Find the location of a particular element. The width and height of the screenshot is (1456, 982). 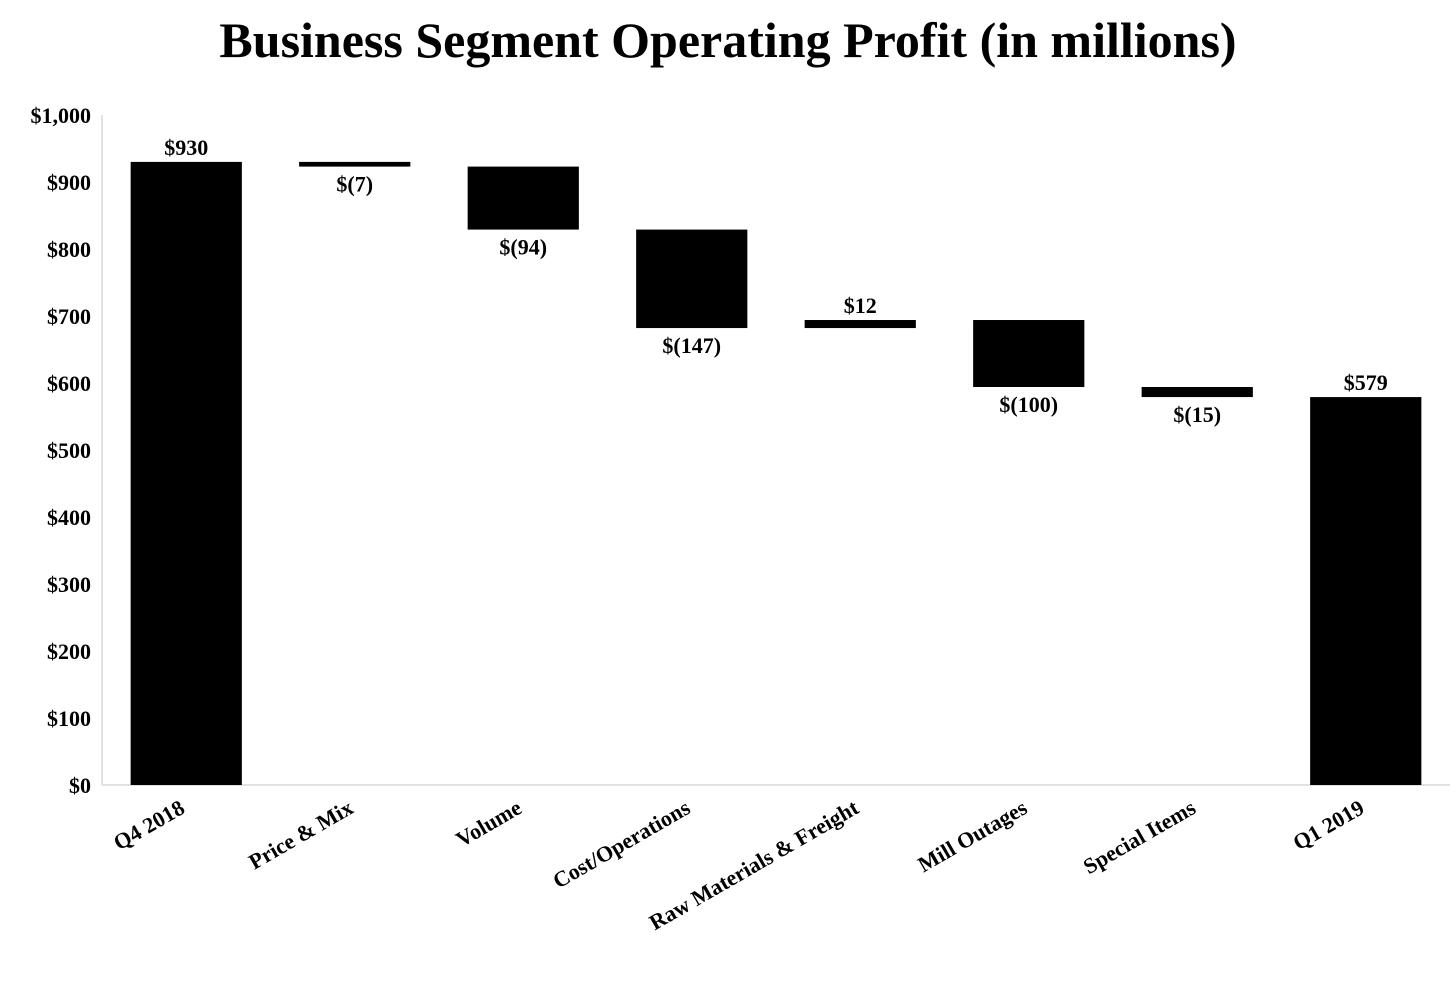

data-label-volume: $(94) is located at coordinates (523, 247).